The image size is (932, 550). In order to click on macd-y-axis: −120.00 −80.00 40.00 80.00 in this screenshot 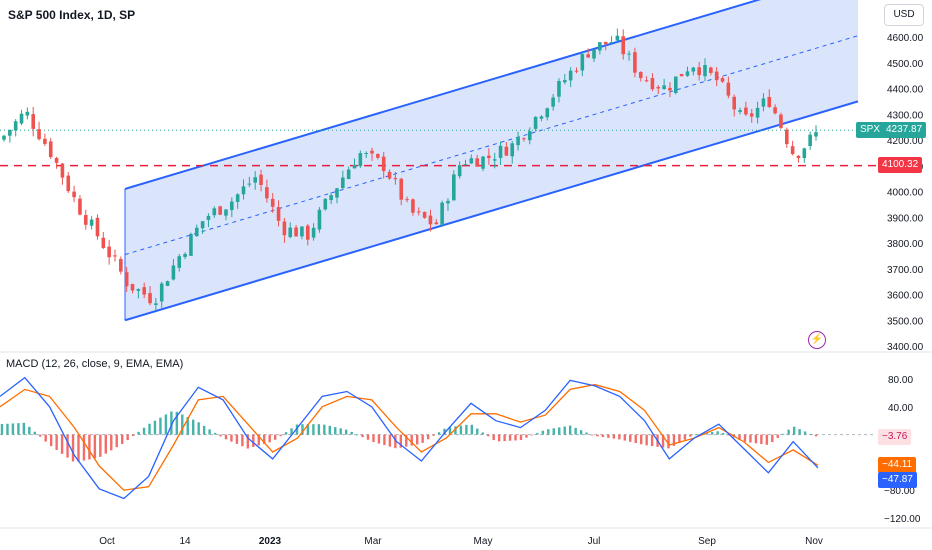, I will do `click(902, 450)`.